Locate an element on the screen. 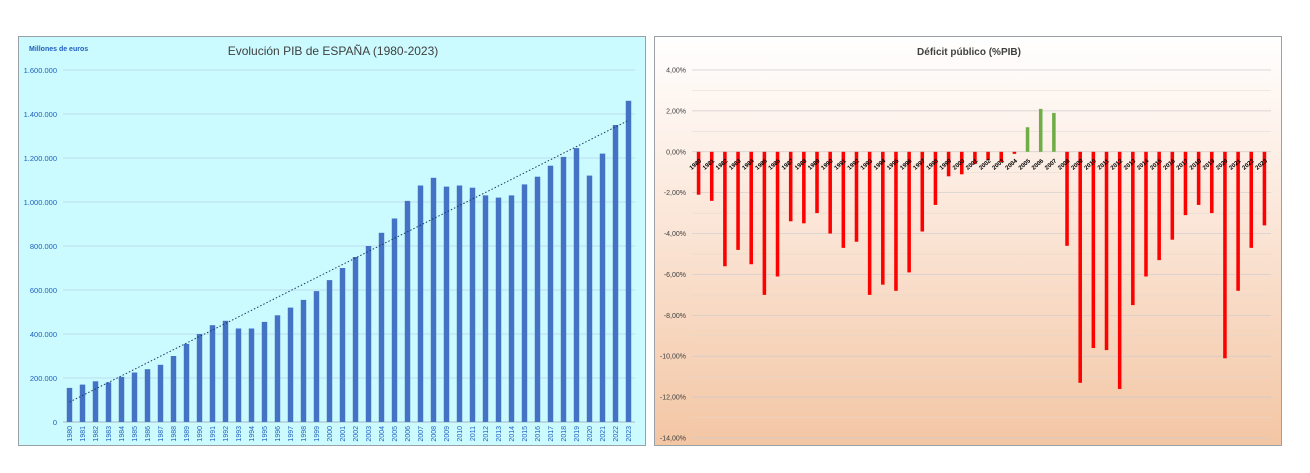 The width and height of the screenshot is (1310, 473). gdp-y-tick-label: 600.000 is located at coordinates (43, 290).